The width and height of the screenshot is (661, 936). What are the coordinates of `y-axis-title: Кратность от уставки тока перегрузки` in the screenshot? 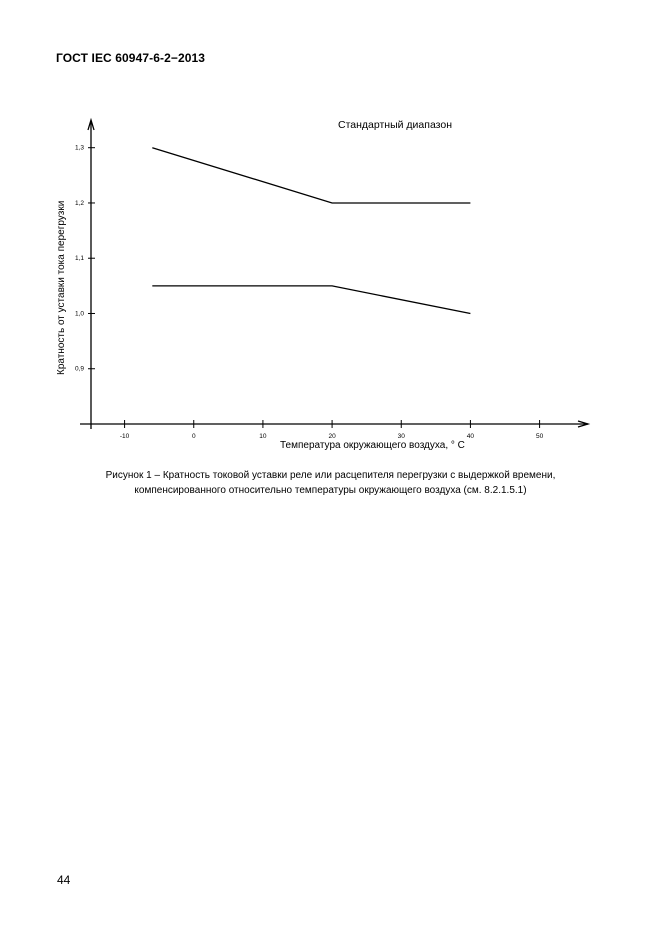 It's located at (61, 288).